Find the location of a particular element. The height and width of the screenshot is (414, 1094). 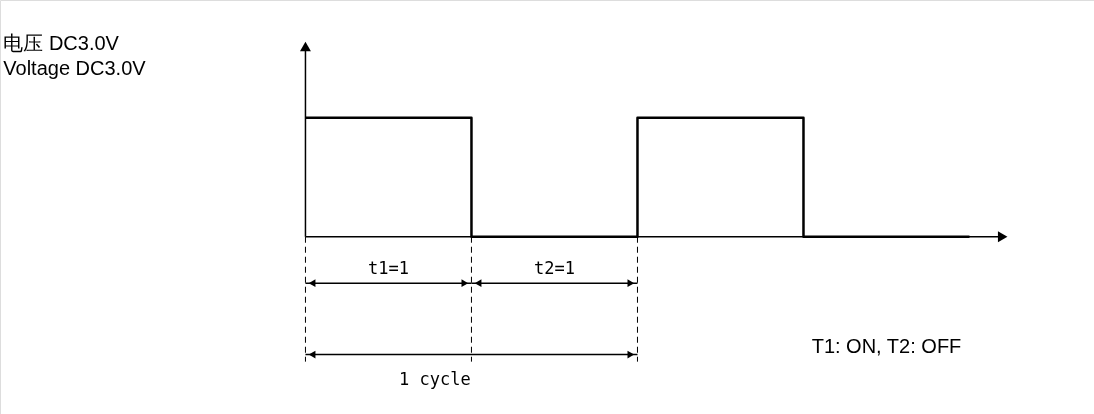

text: 电压 DC3.0V is located at coordinates (61, 43).